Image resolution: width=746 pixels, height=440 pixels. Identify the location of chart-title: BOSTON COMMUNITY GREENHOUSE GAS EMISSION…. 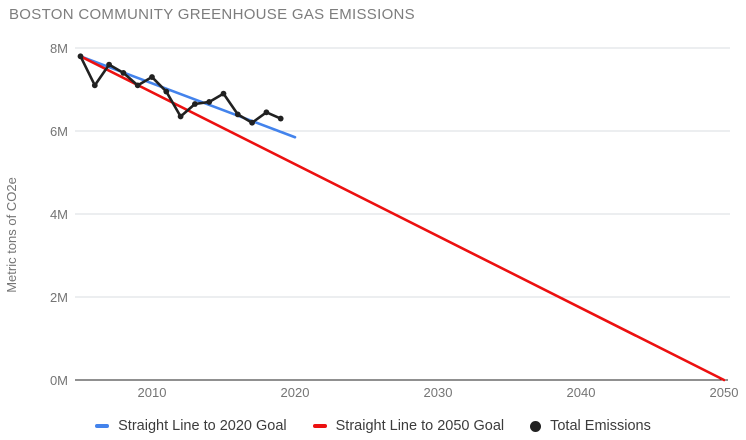
(212, 14).